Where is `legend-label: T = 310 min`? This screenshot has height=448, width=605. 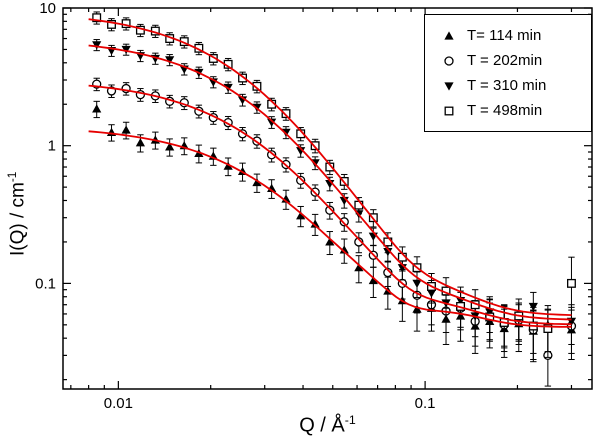
legend-label: T = 310 min is located at coordinates (507, 85).